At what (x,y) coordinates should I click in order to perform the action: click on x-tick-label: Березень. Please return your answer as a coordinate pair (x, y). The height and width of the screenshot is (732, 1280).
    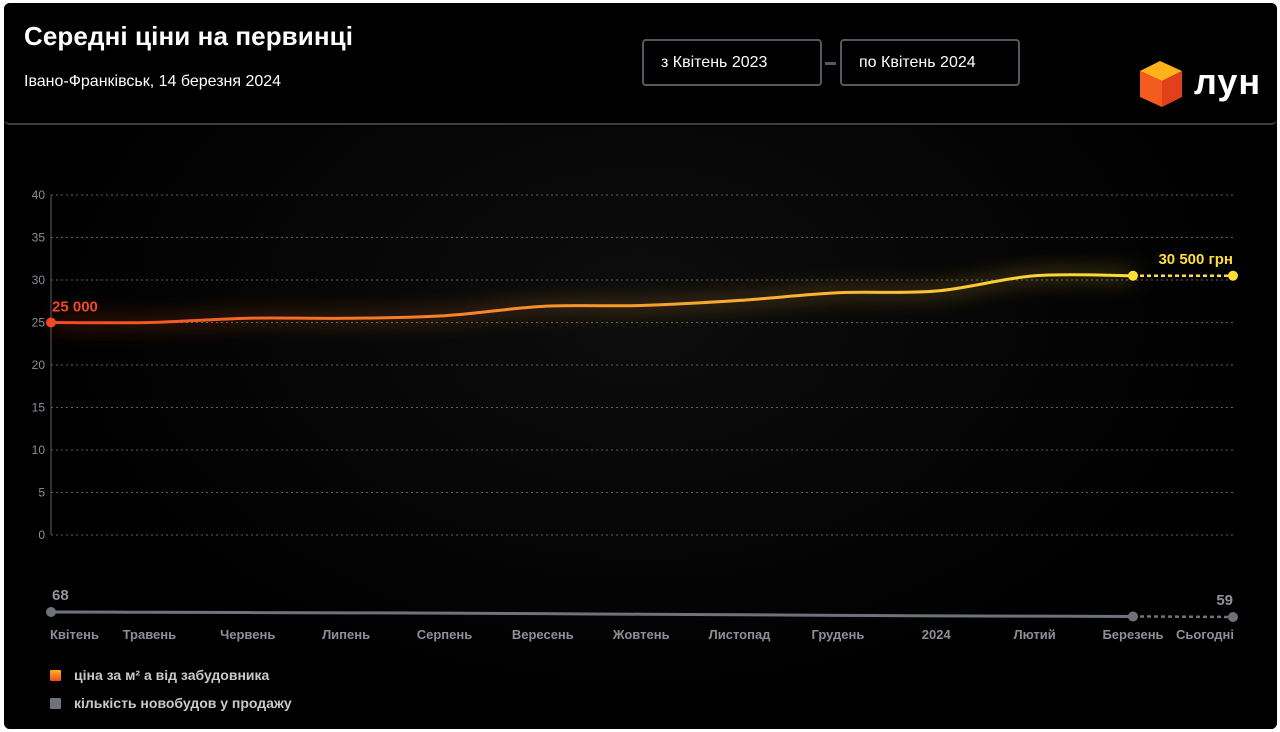
    Looking at the image, I should click on (1132, 634).